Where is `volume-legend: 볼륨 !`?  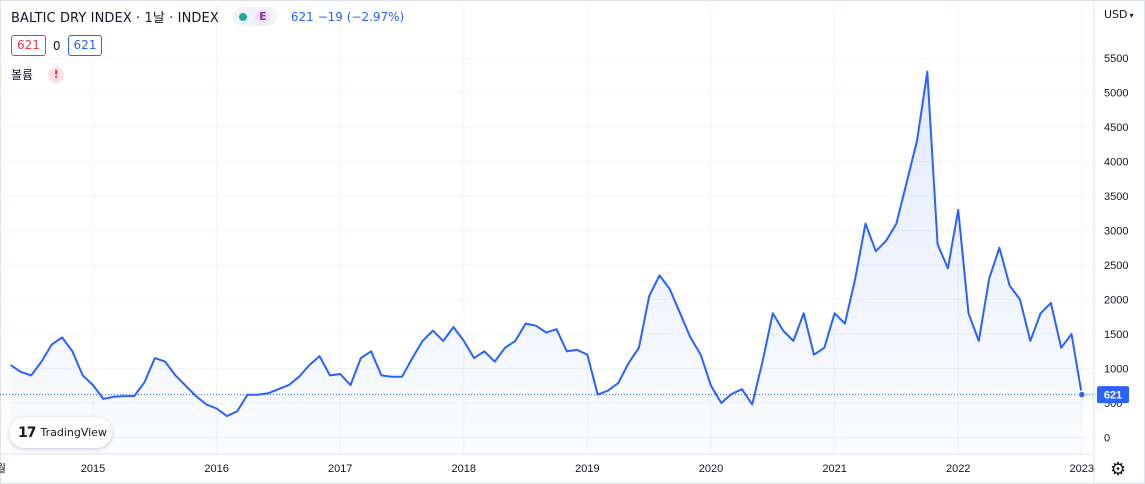 volume-legend: 볼륨 ! is located at coordinates (38, 74).